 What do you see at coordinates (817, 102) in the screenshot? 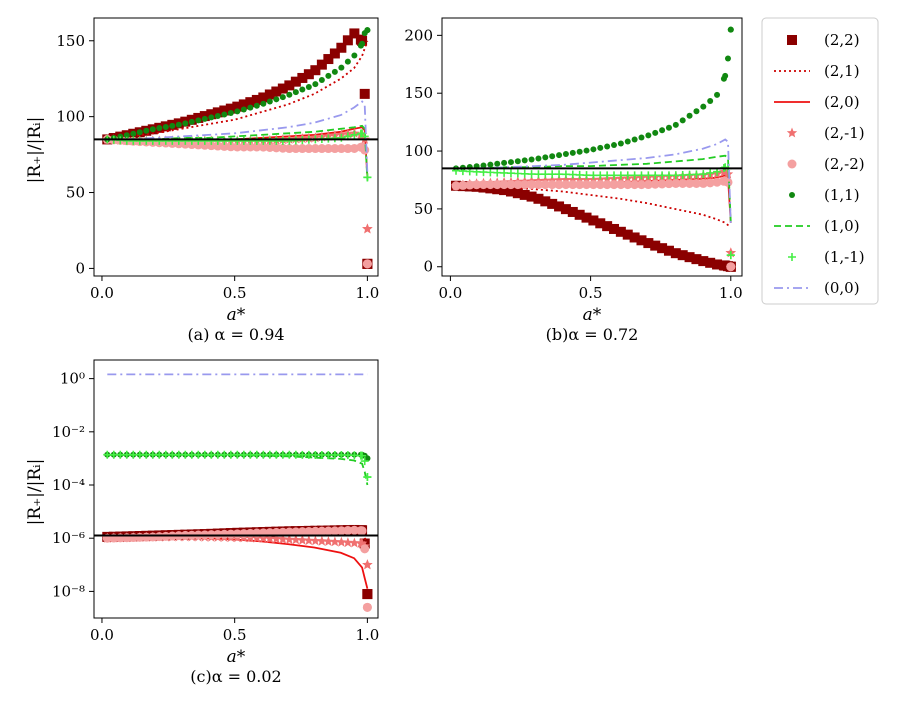
I see `legend-item: (2,0)` at bounding box center [817, 102].